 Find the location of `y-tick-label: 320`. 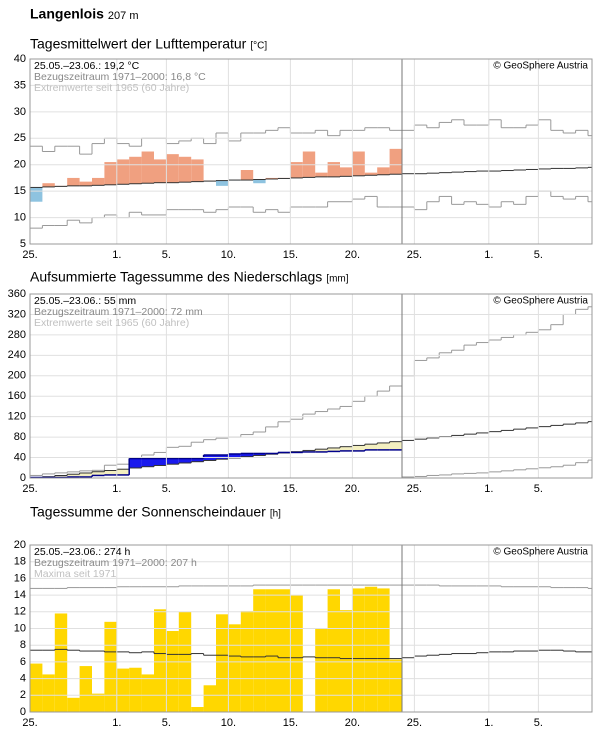

y-tick-label: 320 is located at coordinates (17, 314).